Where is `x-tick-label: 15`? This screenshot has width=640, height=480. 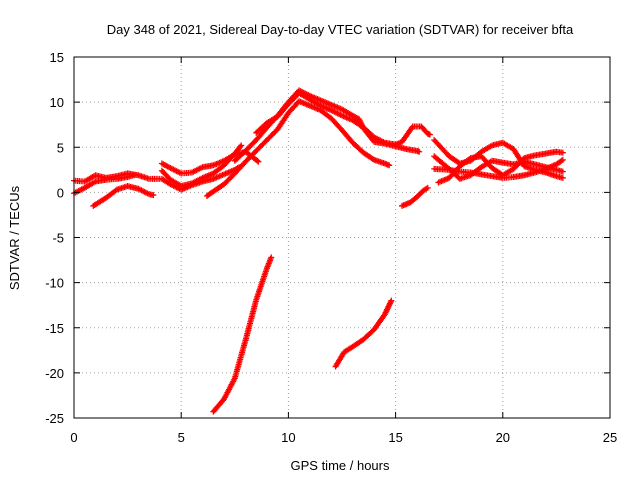
x-tick-label: 15 is located at coordinates (395, 437).